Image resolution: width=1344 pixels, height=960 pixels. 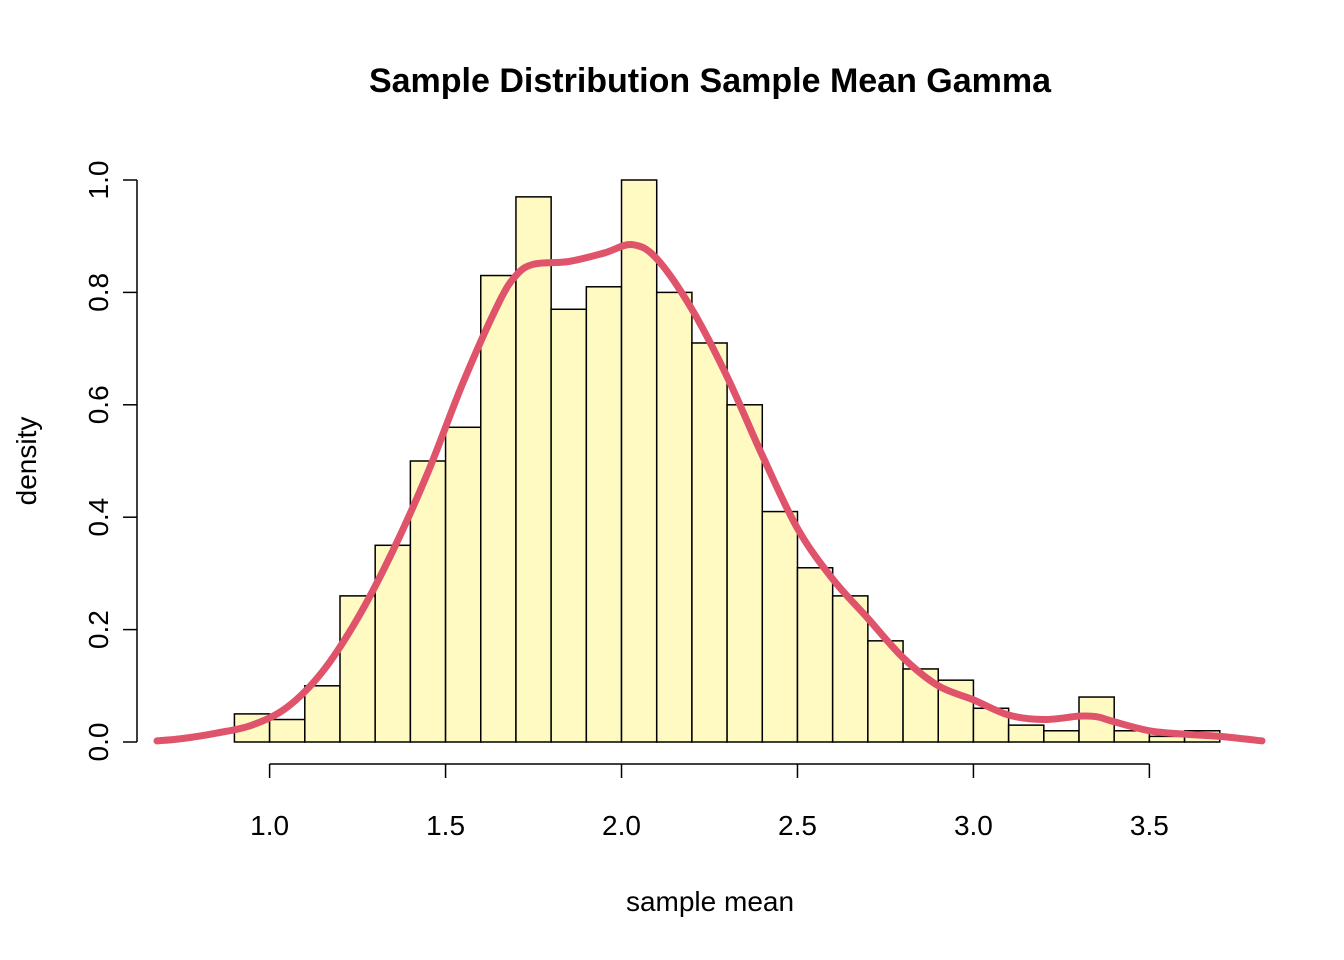 What do you see at coordinates (709, 802) in the screenshot?
I see `x-axis-ticks: 1.0 1.5 2.0 2.5 3.0 3.5` at bounding box center [709, 802].